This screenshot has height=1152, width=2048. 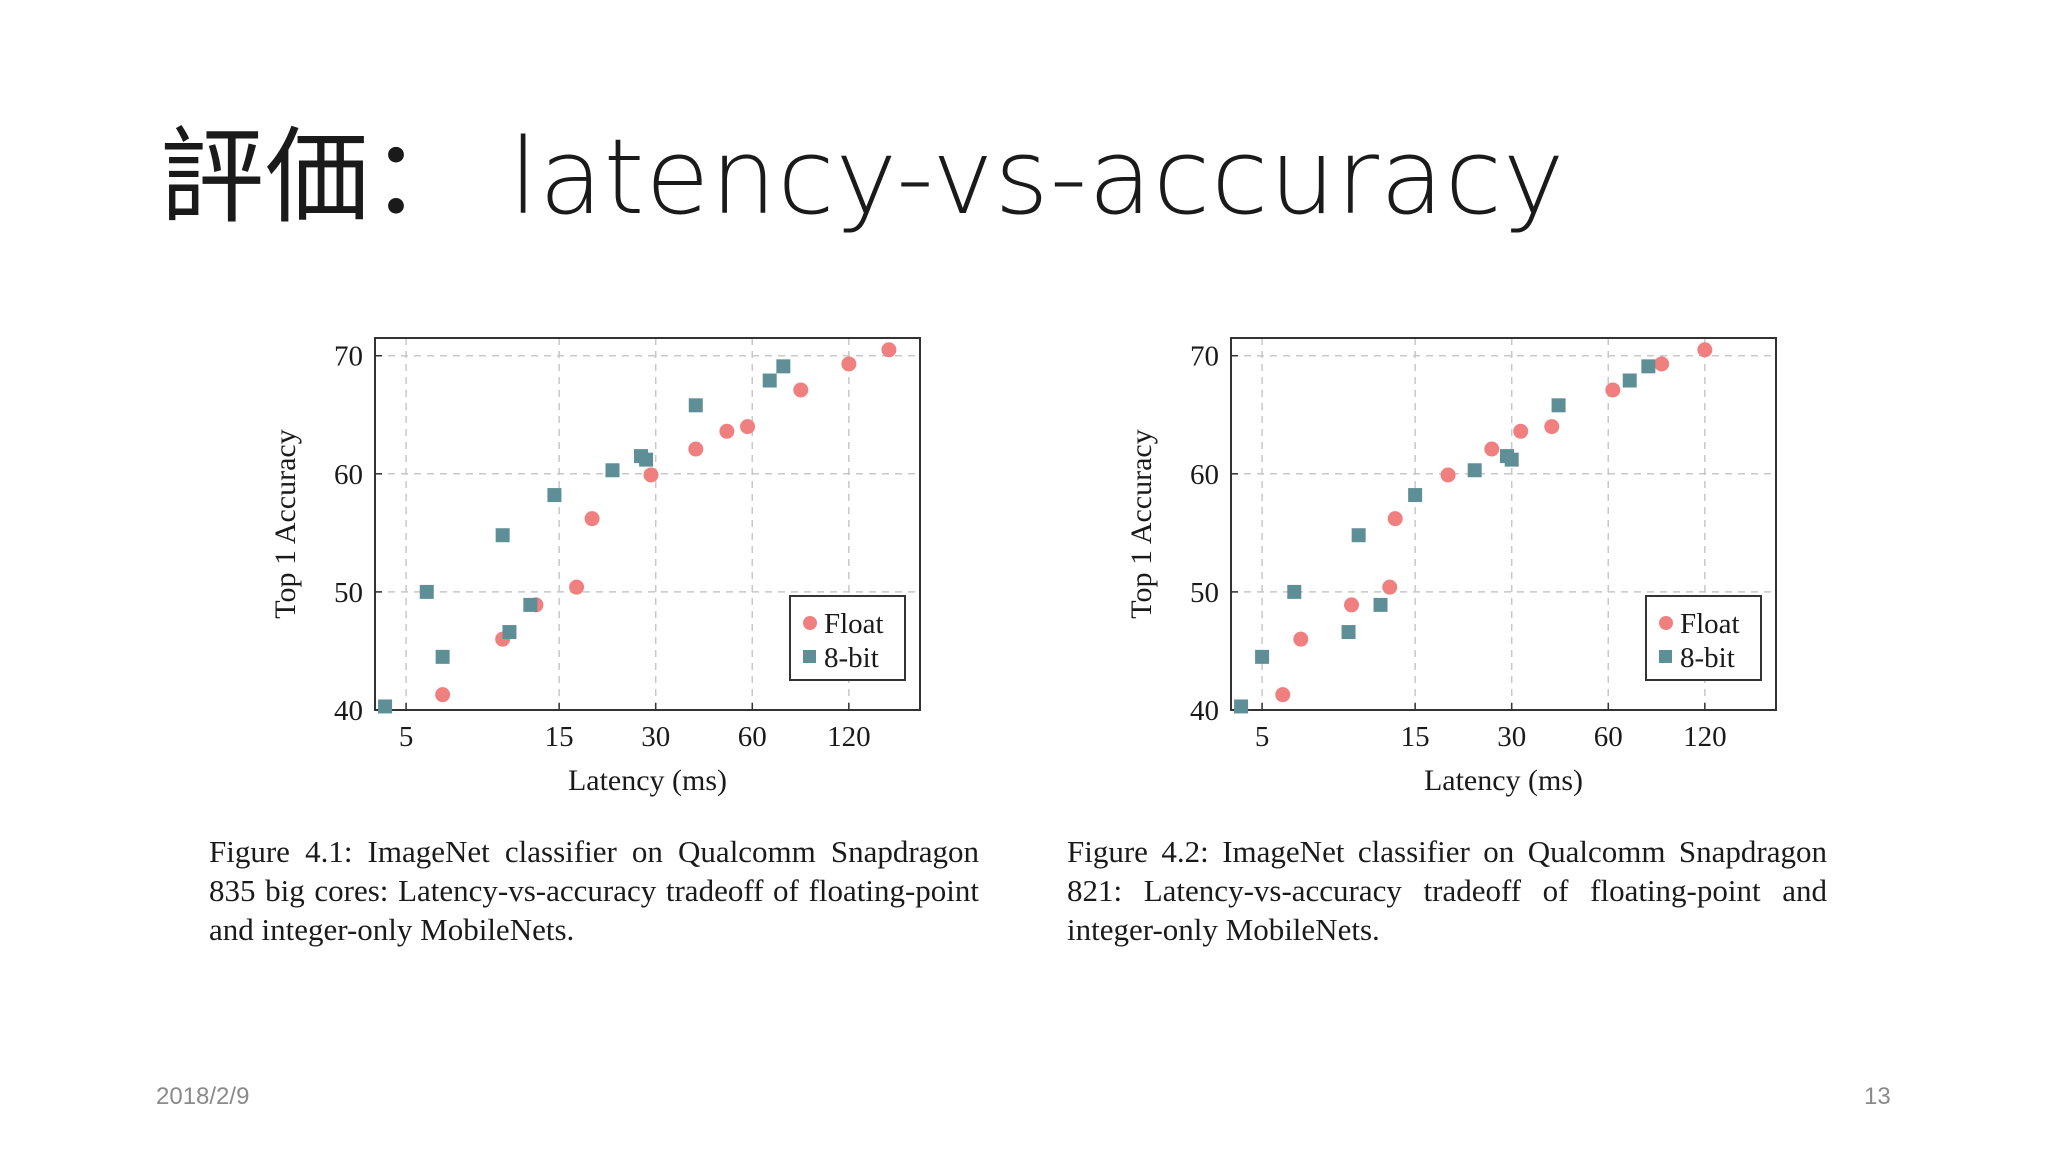 What do you see at coordinates (752, 737) in the screenshot?
I see `chart1-xtick-label: 60` at bounding box center [752, 737].